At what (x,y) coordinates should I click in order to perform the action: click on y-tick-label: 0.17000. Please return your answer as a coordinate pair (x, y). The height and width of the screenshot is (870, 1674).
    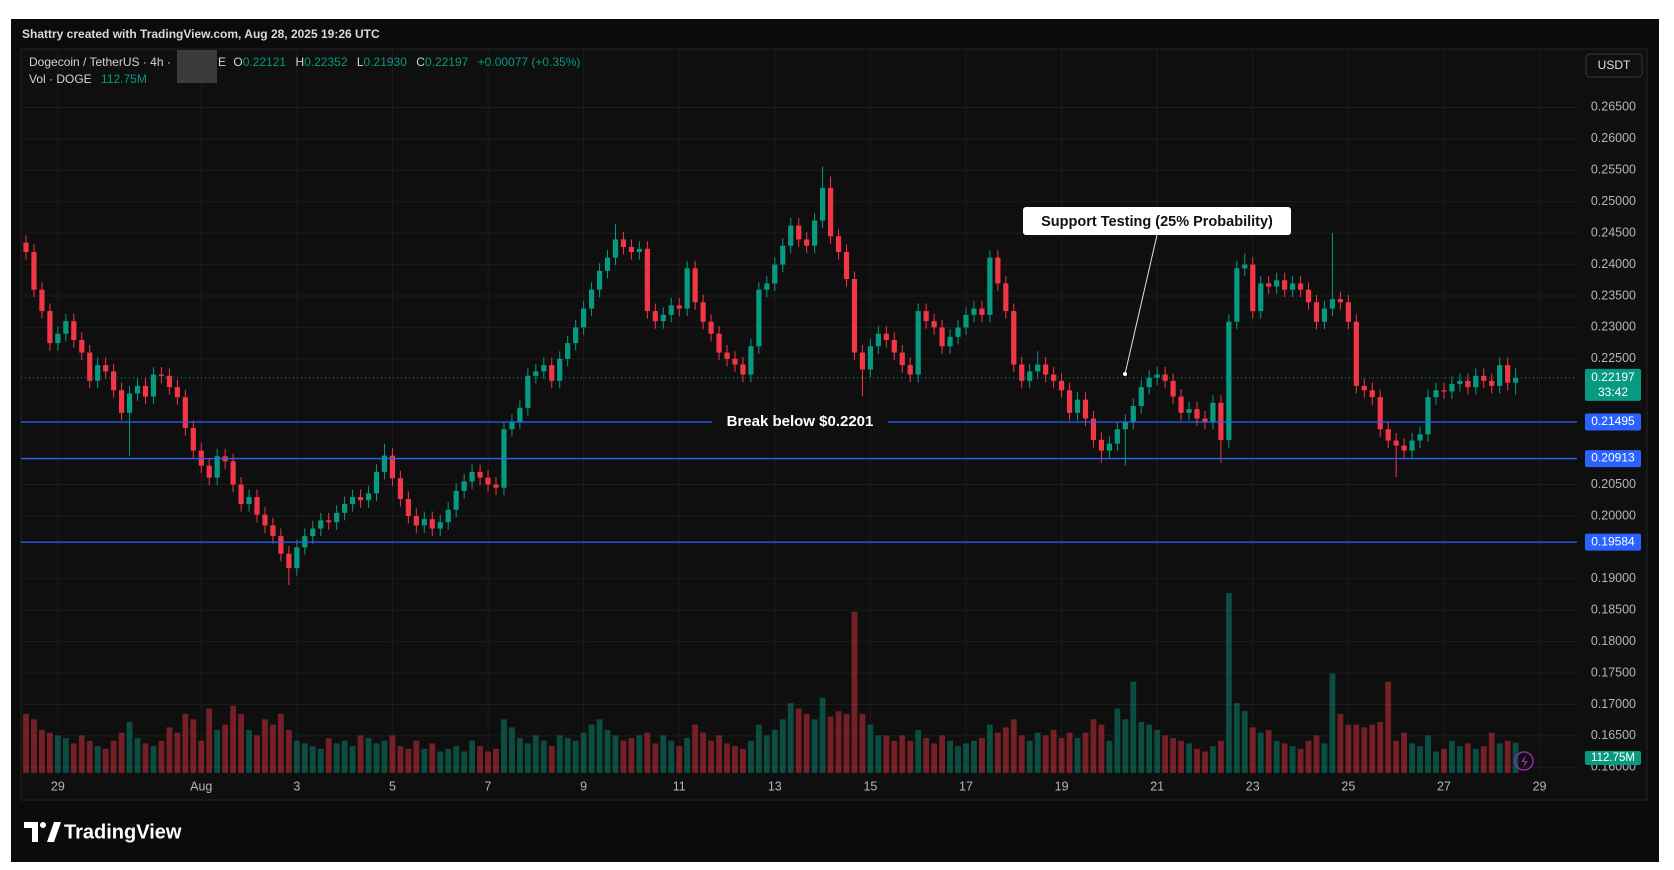
    Looking at the image, I should click on (1613, 704).